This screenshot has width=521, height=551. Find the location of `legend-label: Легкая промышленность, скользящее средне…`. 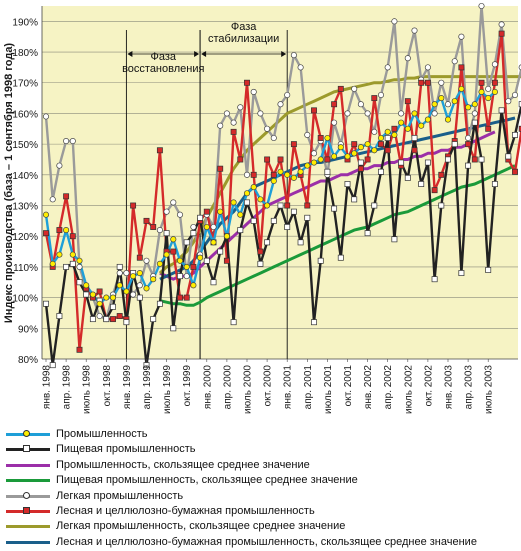

legend-label: Легкая промышленность, скользящее средне… is located at coordinates (201, 526).